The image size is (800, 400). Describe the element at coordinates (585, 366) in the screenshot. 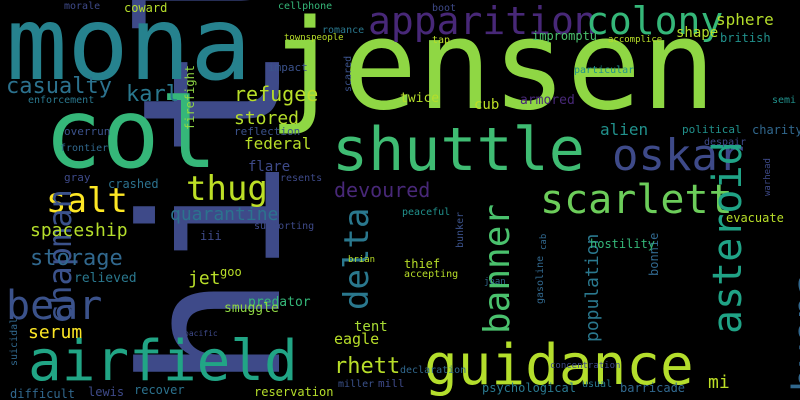

I see `word-concentration: concentration` at that location.